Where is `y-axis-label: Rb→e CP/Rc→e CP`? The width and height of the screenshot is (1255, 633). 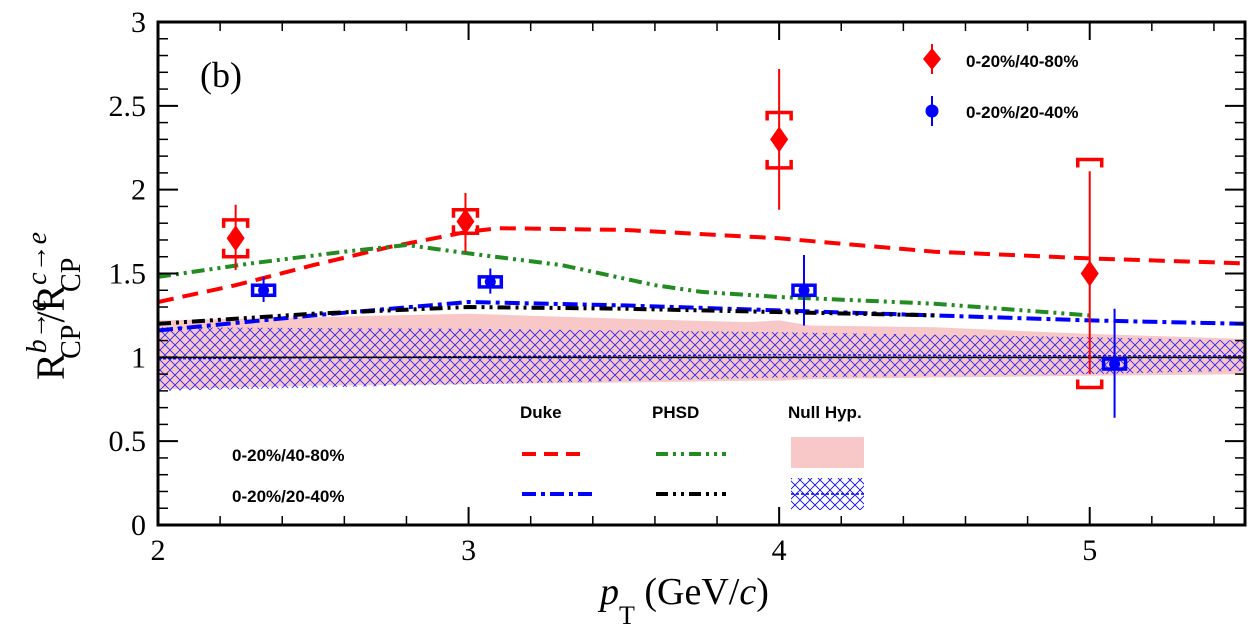
y-axis-label: Rb→e CP/Rc→e CP is located at coordinates (54, 306).